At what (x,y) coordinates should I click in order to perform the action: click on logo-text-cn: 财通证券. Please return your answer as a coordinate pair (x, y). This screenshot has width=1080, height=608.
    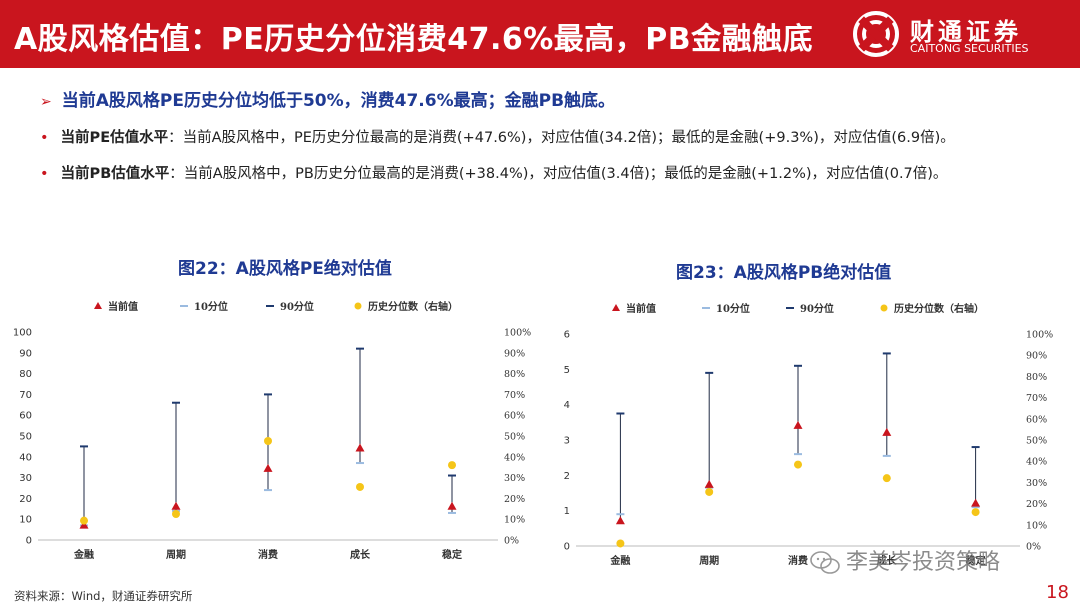
    Looking at the image, I should click on (966, 32).